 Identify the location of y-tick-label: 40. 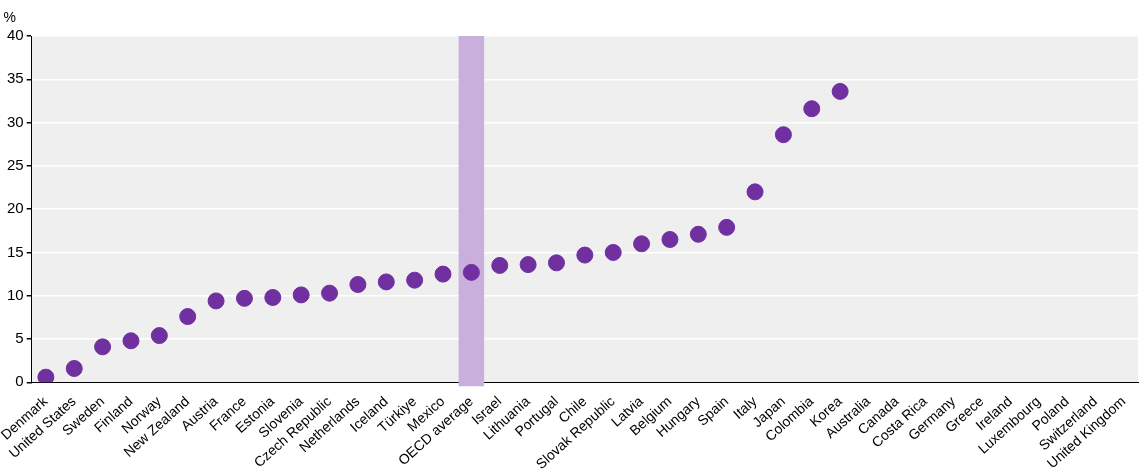
(15, 35).